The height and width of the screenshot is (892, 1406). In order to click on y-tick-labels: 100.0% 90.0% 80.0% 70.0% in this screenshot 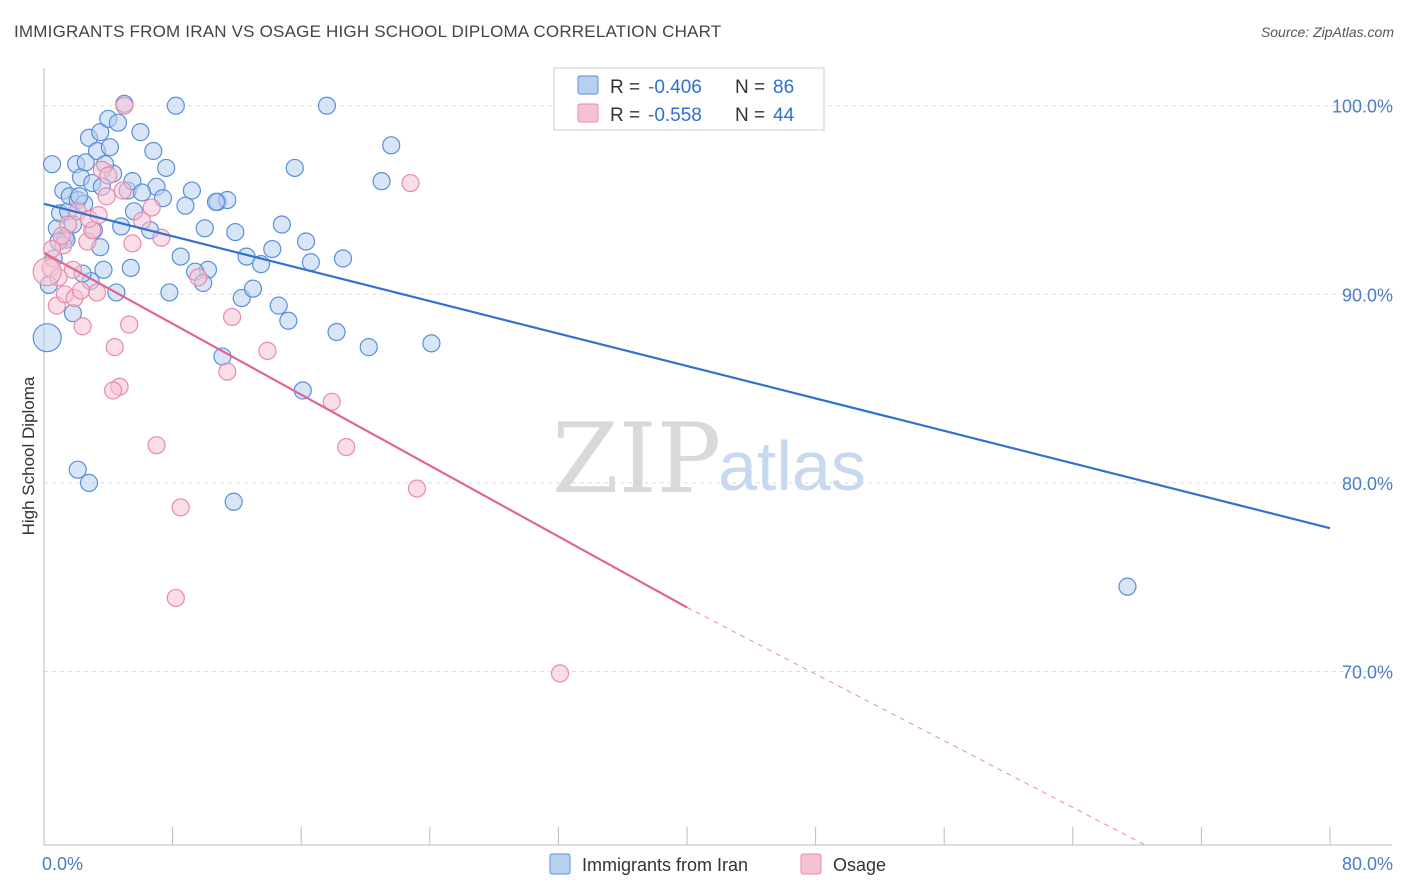, I will do `click(1362, 390)`.